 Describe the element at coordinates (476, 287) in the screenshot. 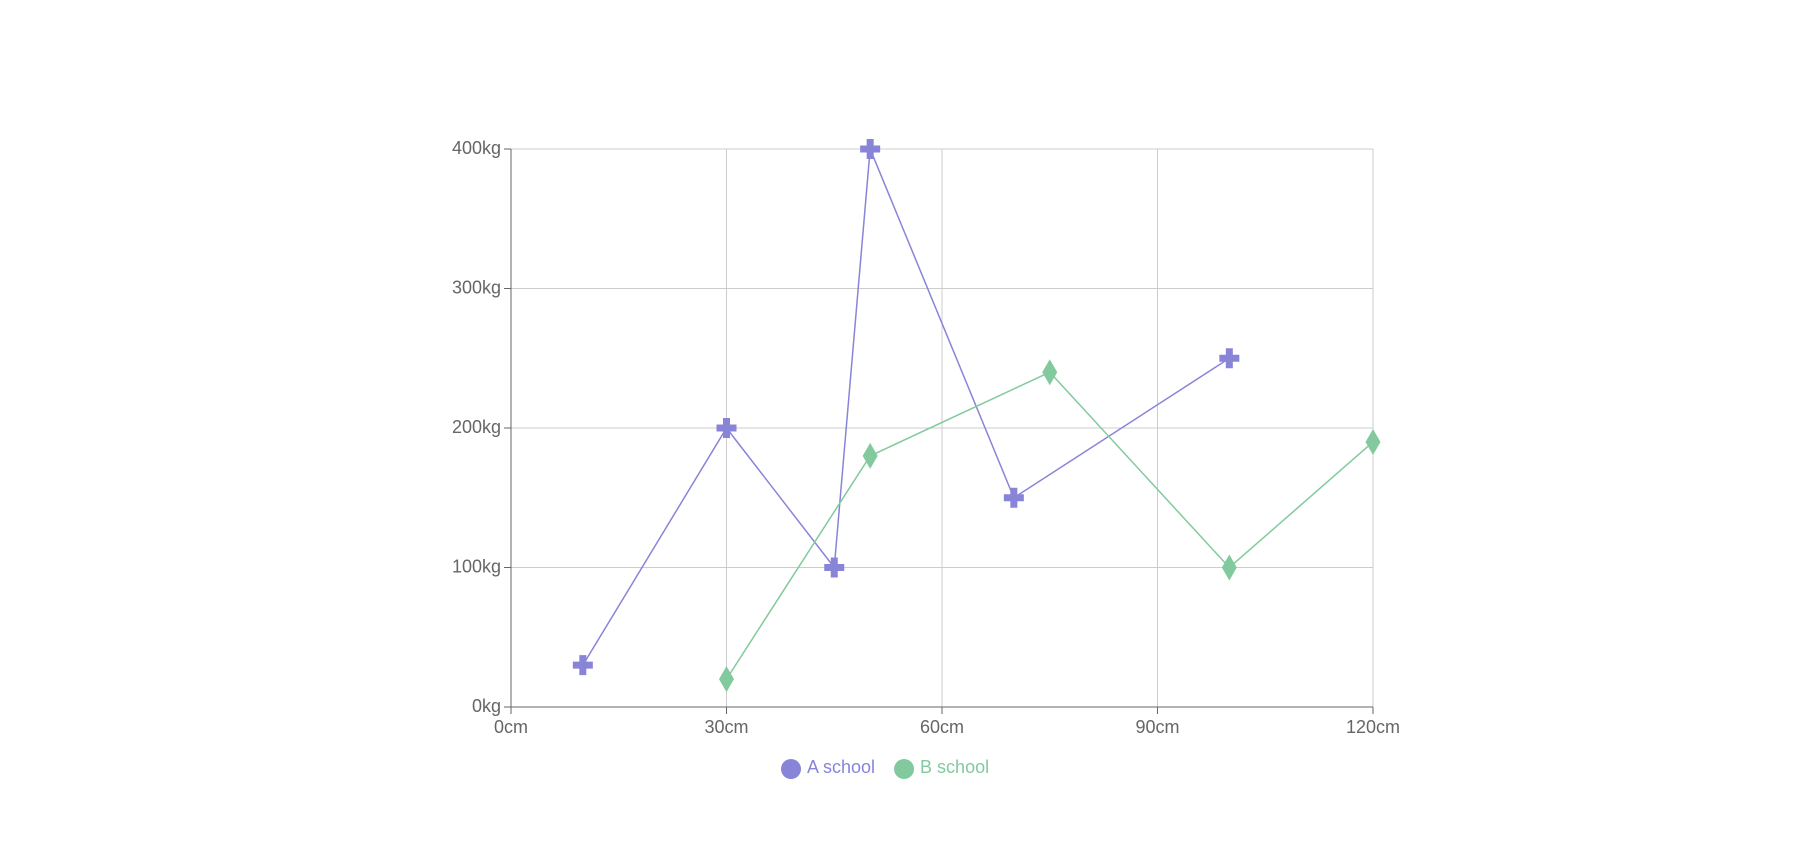

I see `y-tick-label: 300kg` at that location.